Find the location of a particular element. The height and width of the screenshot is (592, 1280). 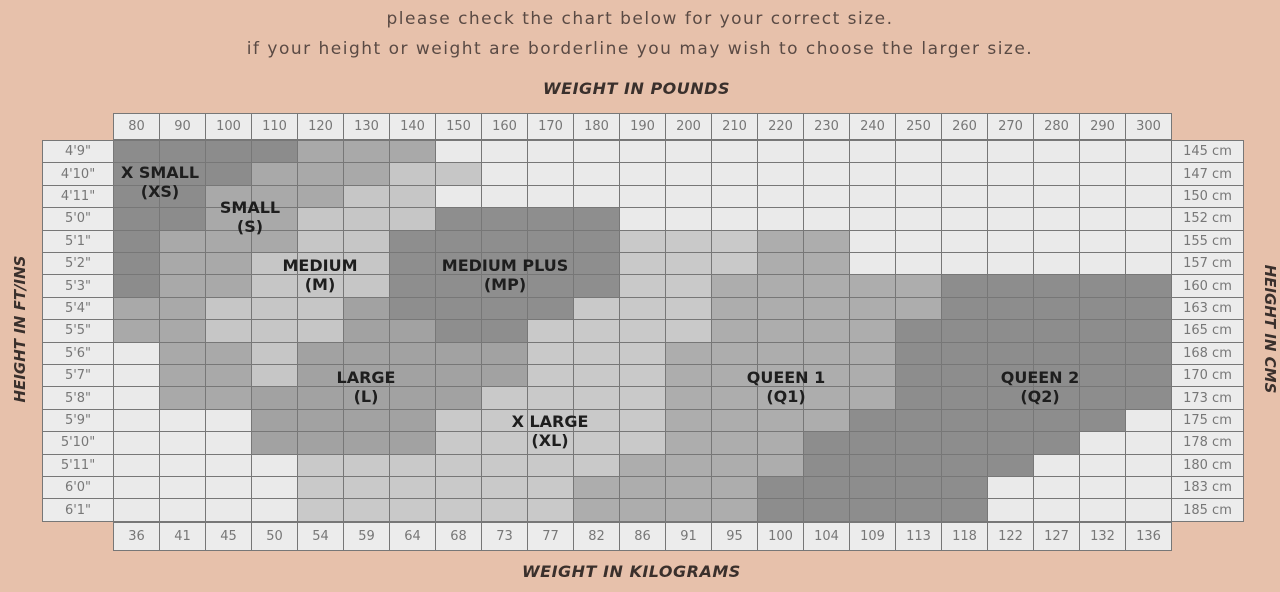

weight-kg-label: 100 is located at coordinates (780, 536).